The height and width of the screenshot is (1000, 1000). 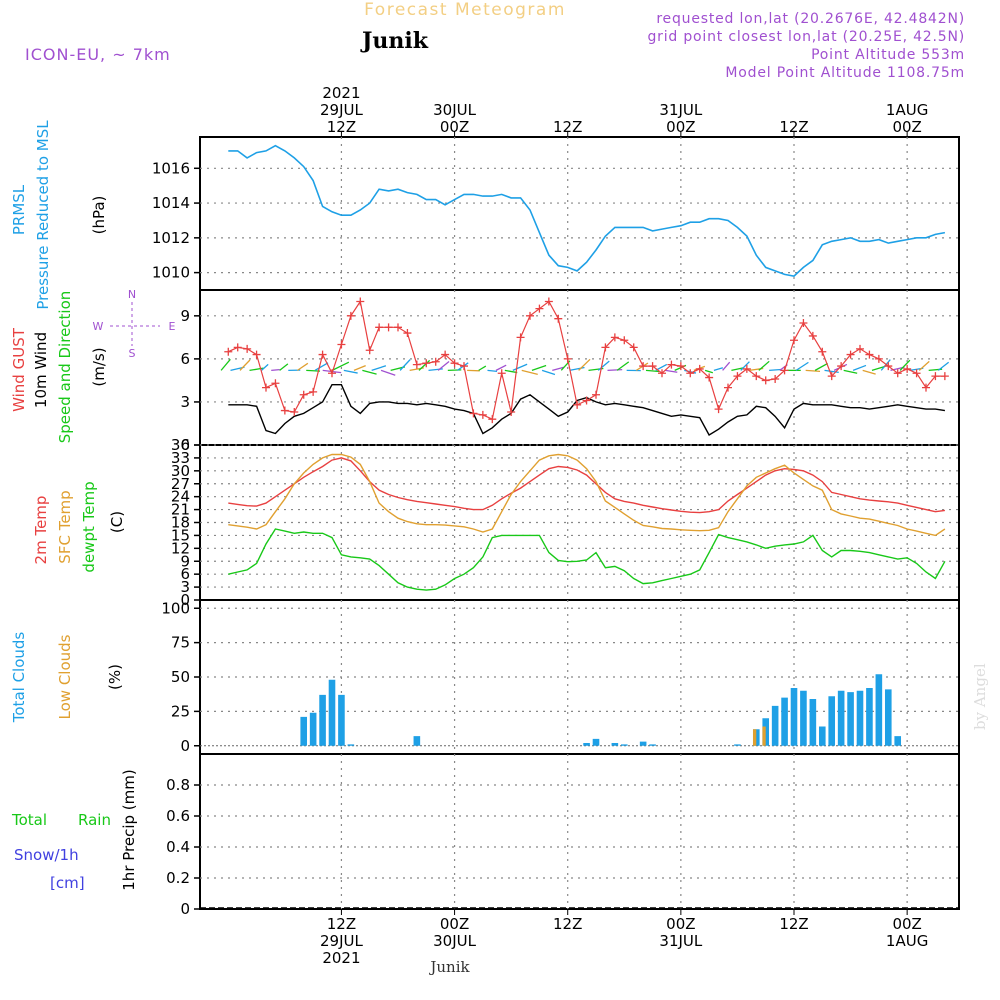 What do you see at coordinates (171, 168) in the screenshot?
I see `y-tick-label: 1016` at bounding box center [171, 168].